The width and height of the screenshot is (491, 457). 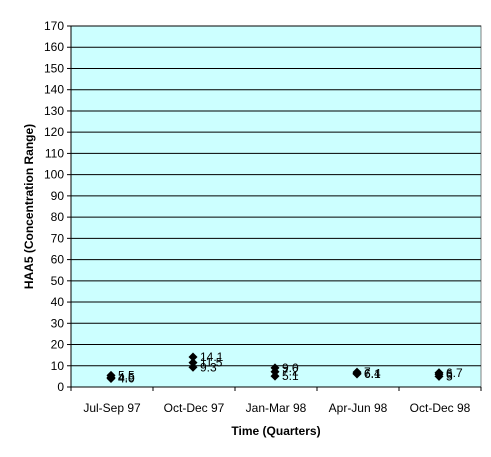 I want to click on data-label: 6, so click(x=449, y=374).